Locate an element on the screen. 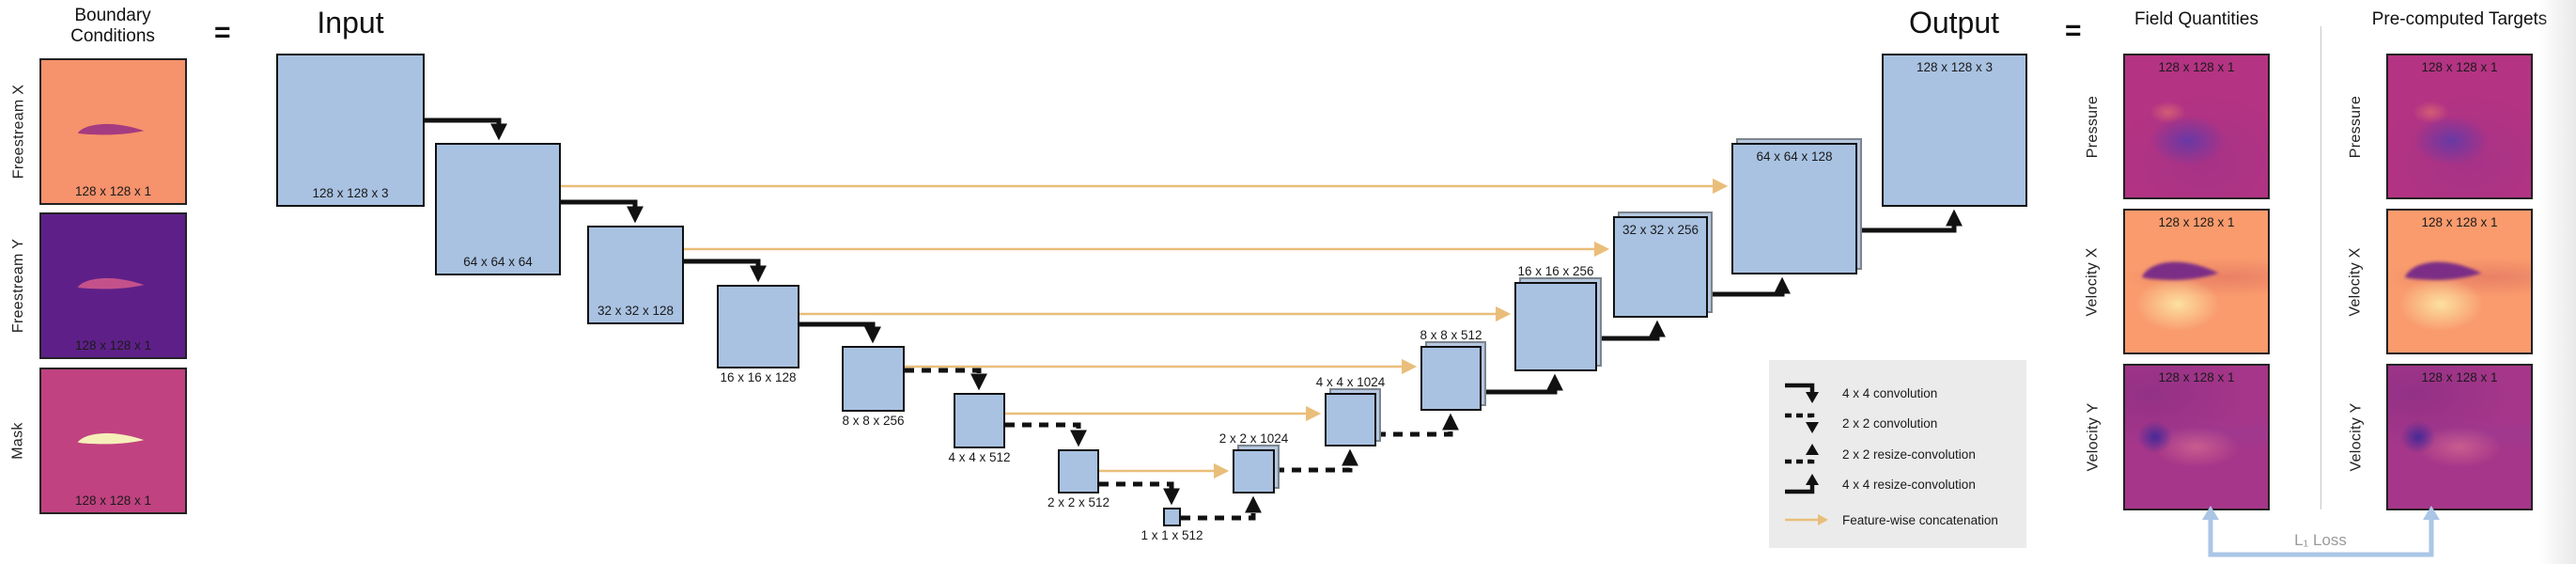  unet-box-output: 128 x 128 x 3 is located at coordinates (1955, 130).